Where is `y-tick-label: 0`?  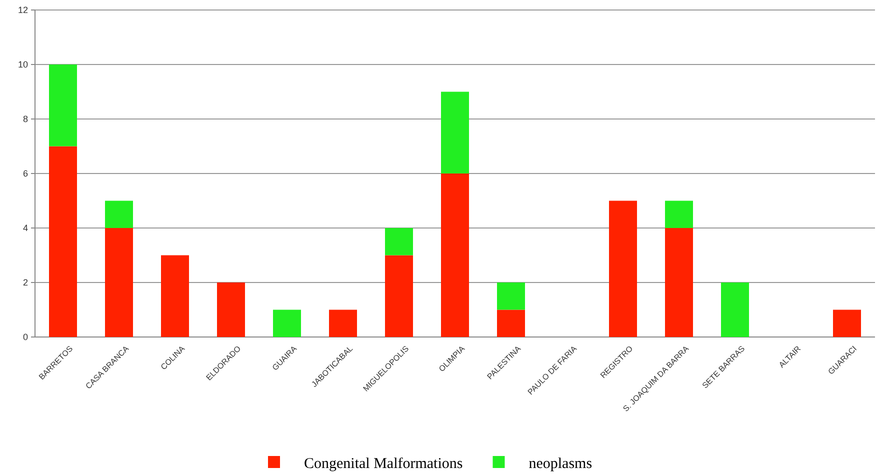
y-tick-label: 0 is located at coordinates (25, 337).